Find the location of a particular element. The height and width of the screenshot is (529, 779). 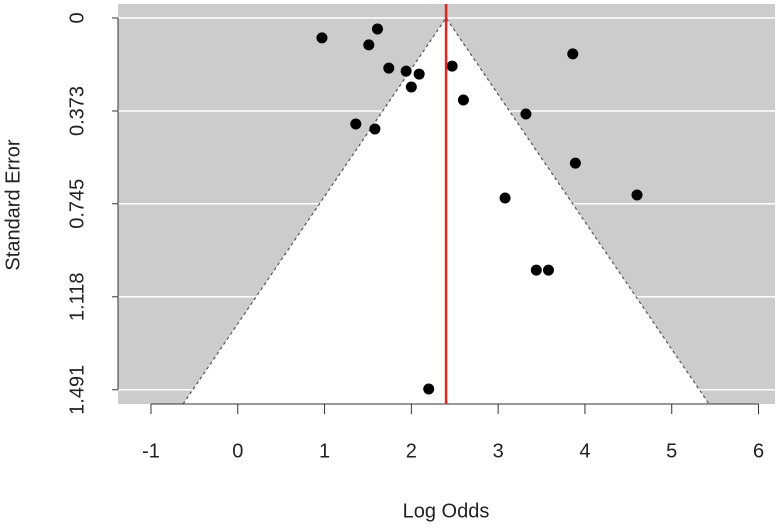

x-tick-label: 4 is located at coordinates (584, 451).